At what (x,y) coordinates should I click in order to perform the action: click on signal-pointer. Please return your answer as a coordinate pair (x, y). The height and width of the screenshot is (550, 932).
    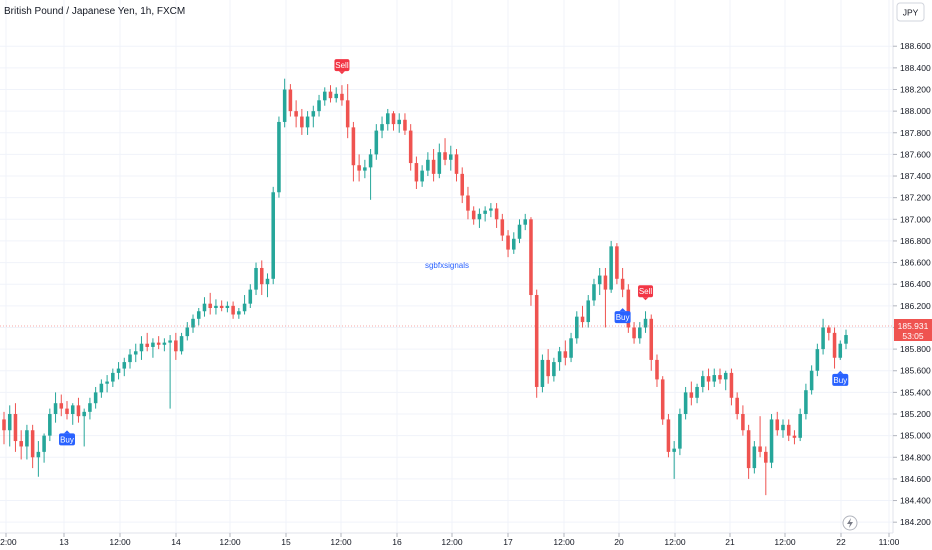
    Looking at the image, I should click on (341, 73).